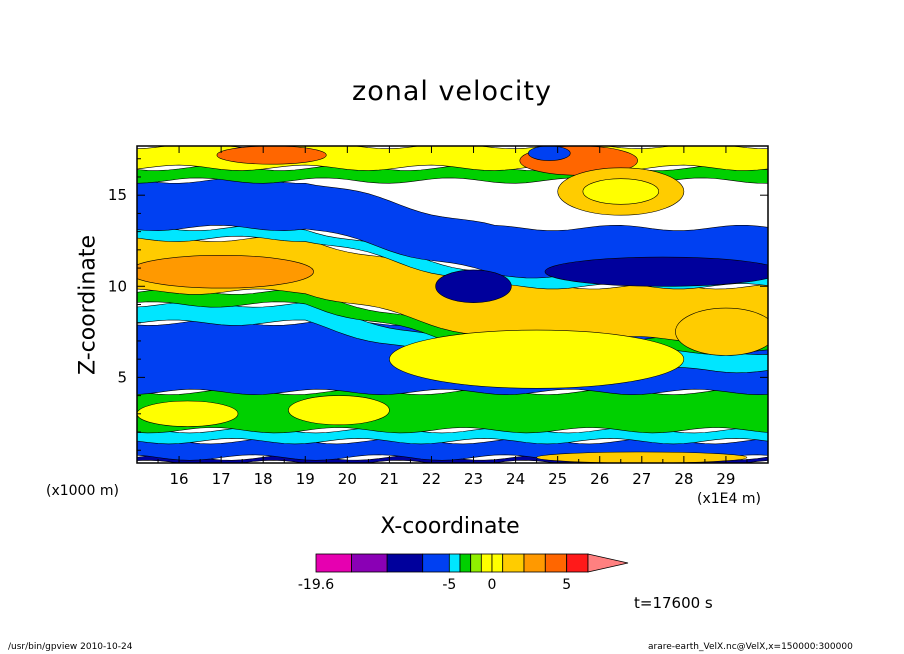  What do you see at coordinates (641, 479) in the screenshot?
I see `x-tick-label: 27` at bounding box center [641, 479].